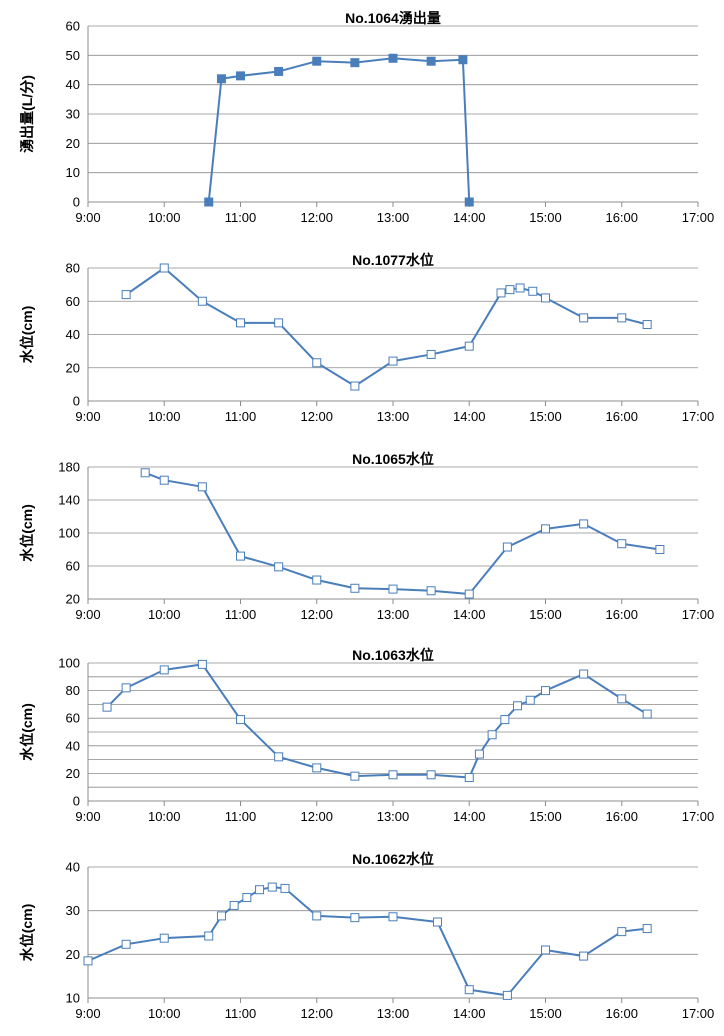 This screenshot has width=724, height=1036. I want to click on y-tick-label: 140, so click(69, 500).